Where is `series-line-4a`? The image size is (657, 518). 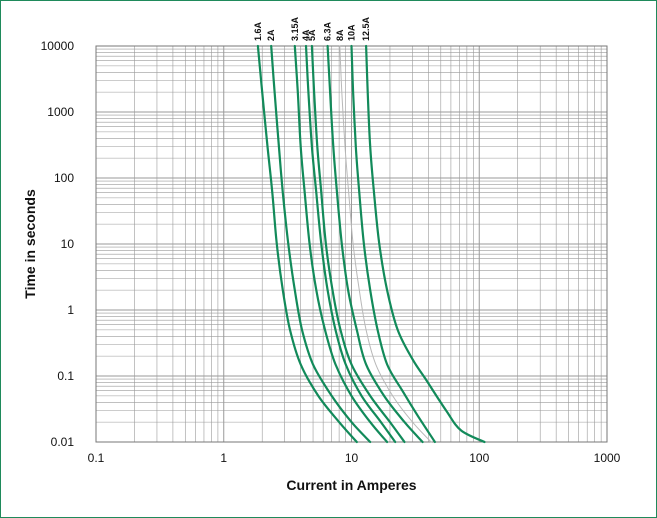
series-line-4a is located at coordinates (350, 244).